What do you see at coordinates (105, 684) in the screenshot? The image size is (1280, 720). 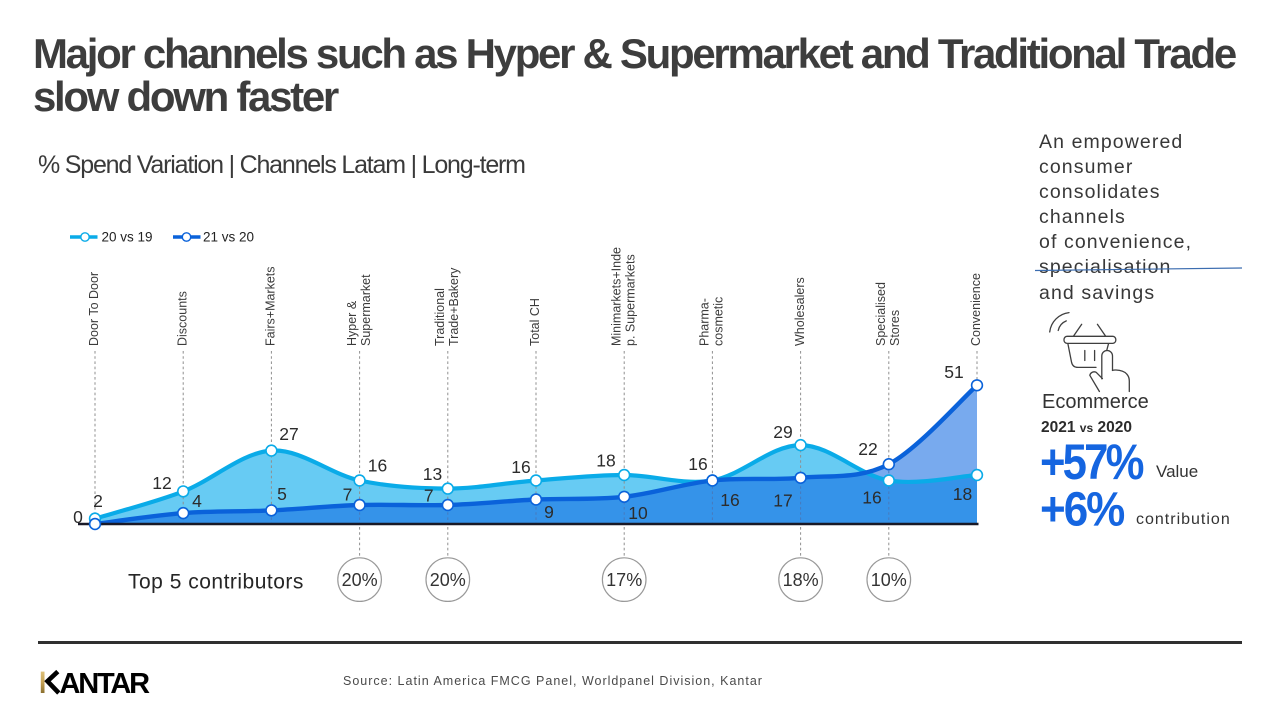 I see `svg-text: ANTAR` at bounding box center [105, 684].